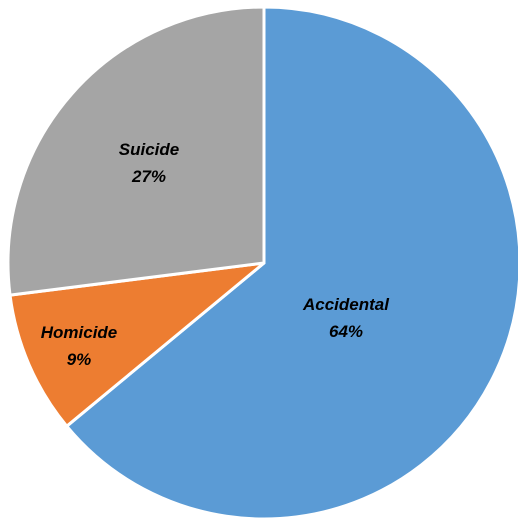 The height and width of the screenshot is (521, 518). I want to click on slice-label-suicide: Suicide, so click(149, 149).